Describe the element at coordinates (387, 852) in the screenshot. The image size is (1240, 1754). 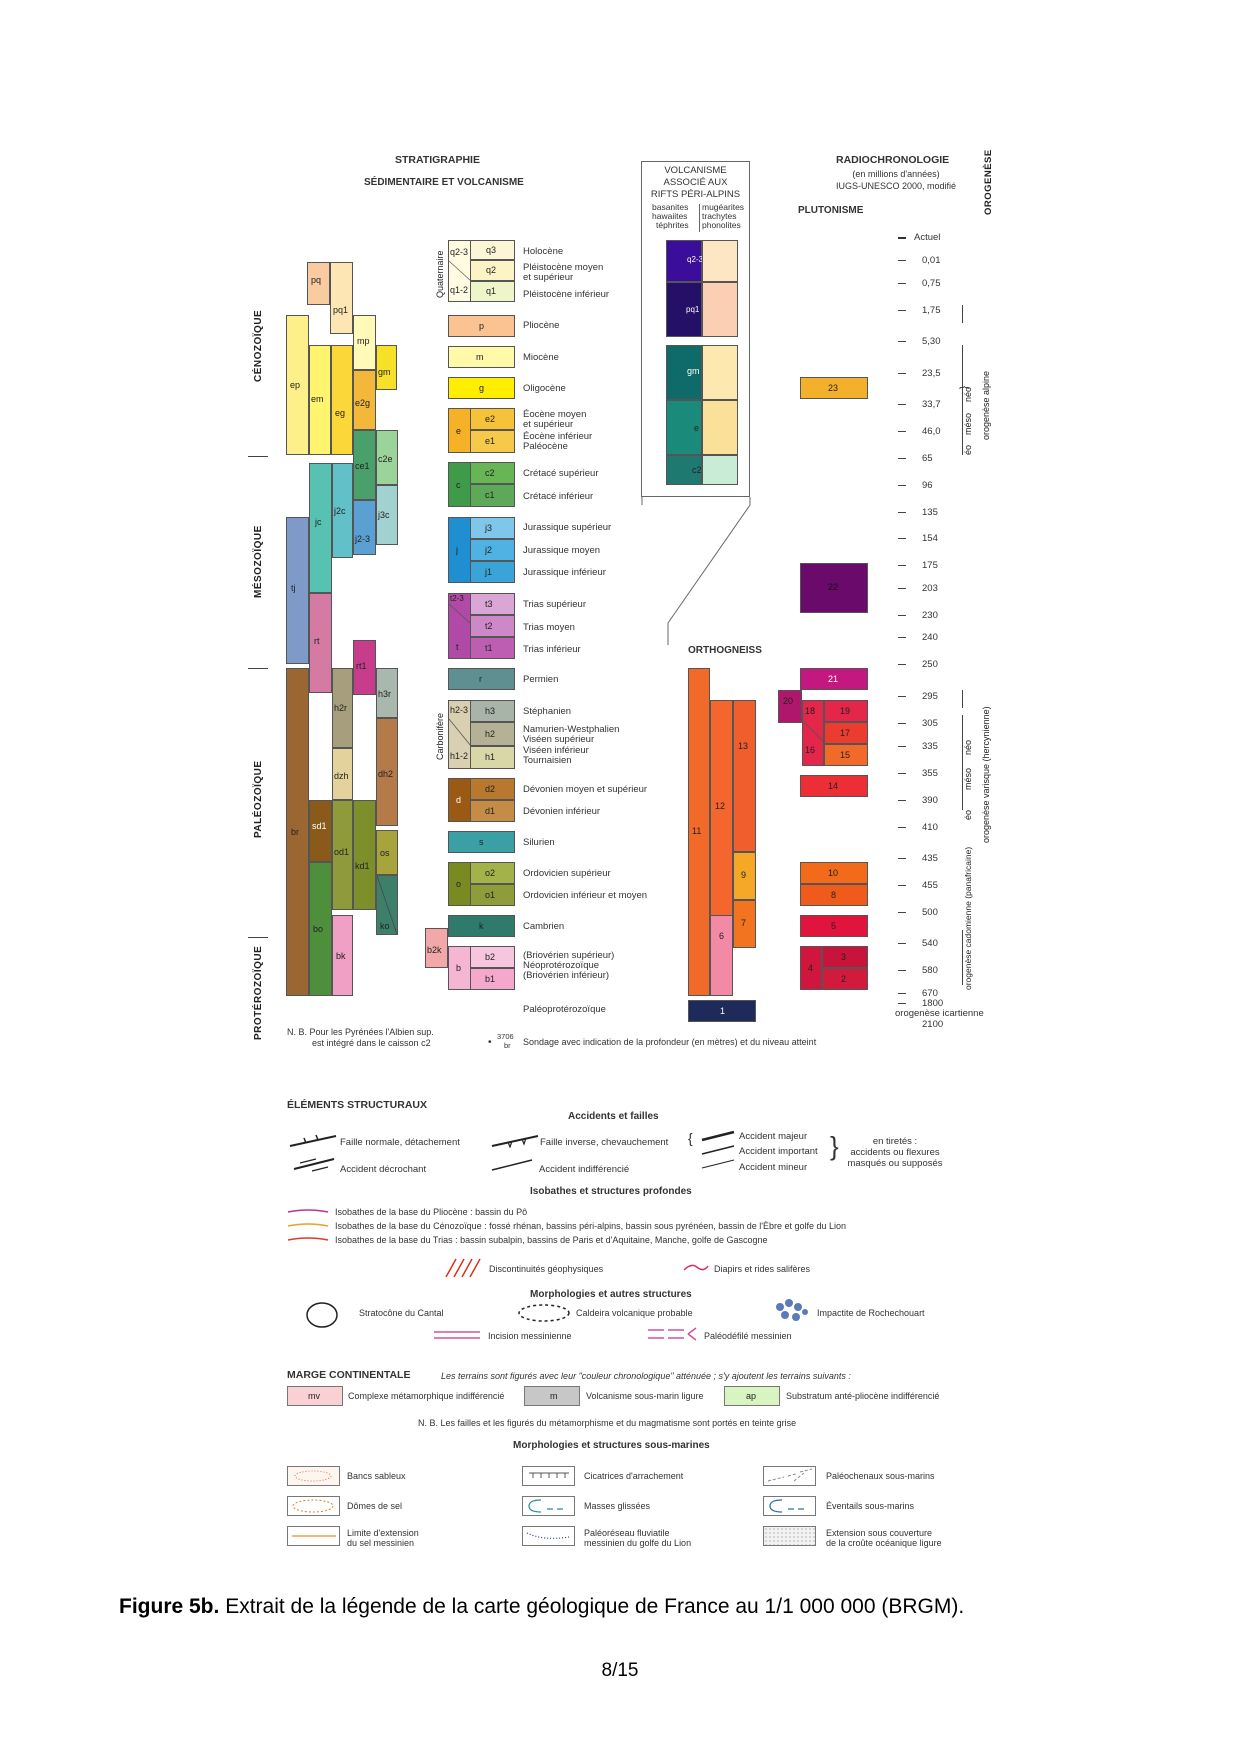
I see `block-os: os` at that location.